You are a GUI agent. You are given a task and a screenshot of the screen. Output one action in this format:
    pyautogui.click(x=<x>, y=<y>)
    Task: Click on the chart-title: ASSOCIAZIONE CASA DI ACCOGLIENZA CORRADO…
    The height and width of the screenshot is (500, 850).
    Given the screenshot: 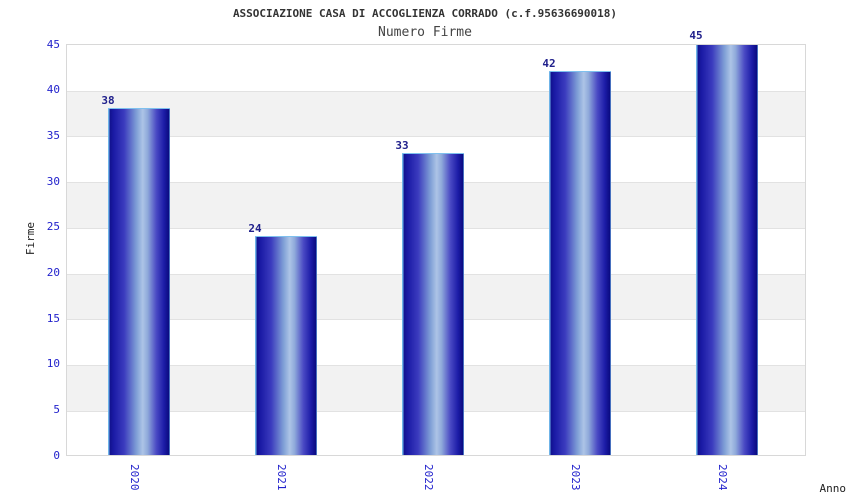 What is the action you would take?
    pyautogui.click(x=425, y=13)
    